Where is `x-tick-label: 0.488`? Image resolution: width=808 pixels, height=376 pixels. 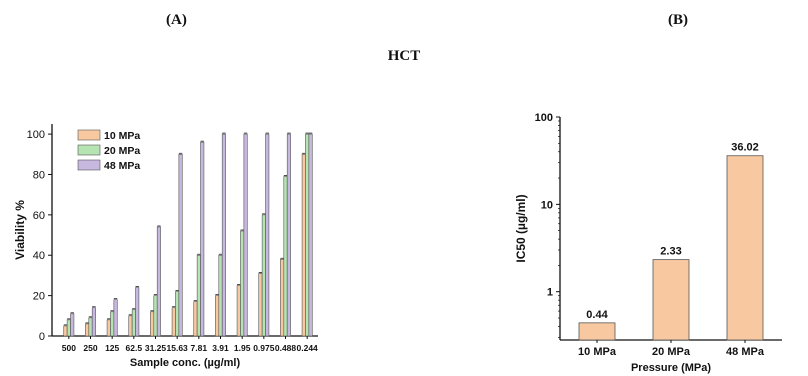
x-tick-label: 0.488 is located at coordinates (286, 348).